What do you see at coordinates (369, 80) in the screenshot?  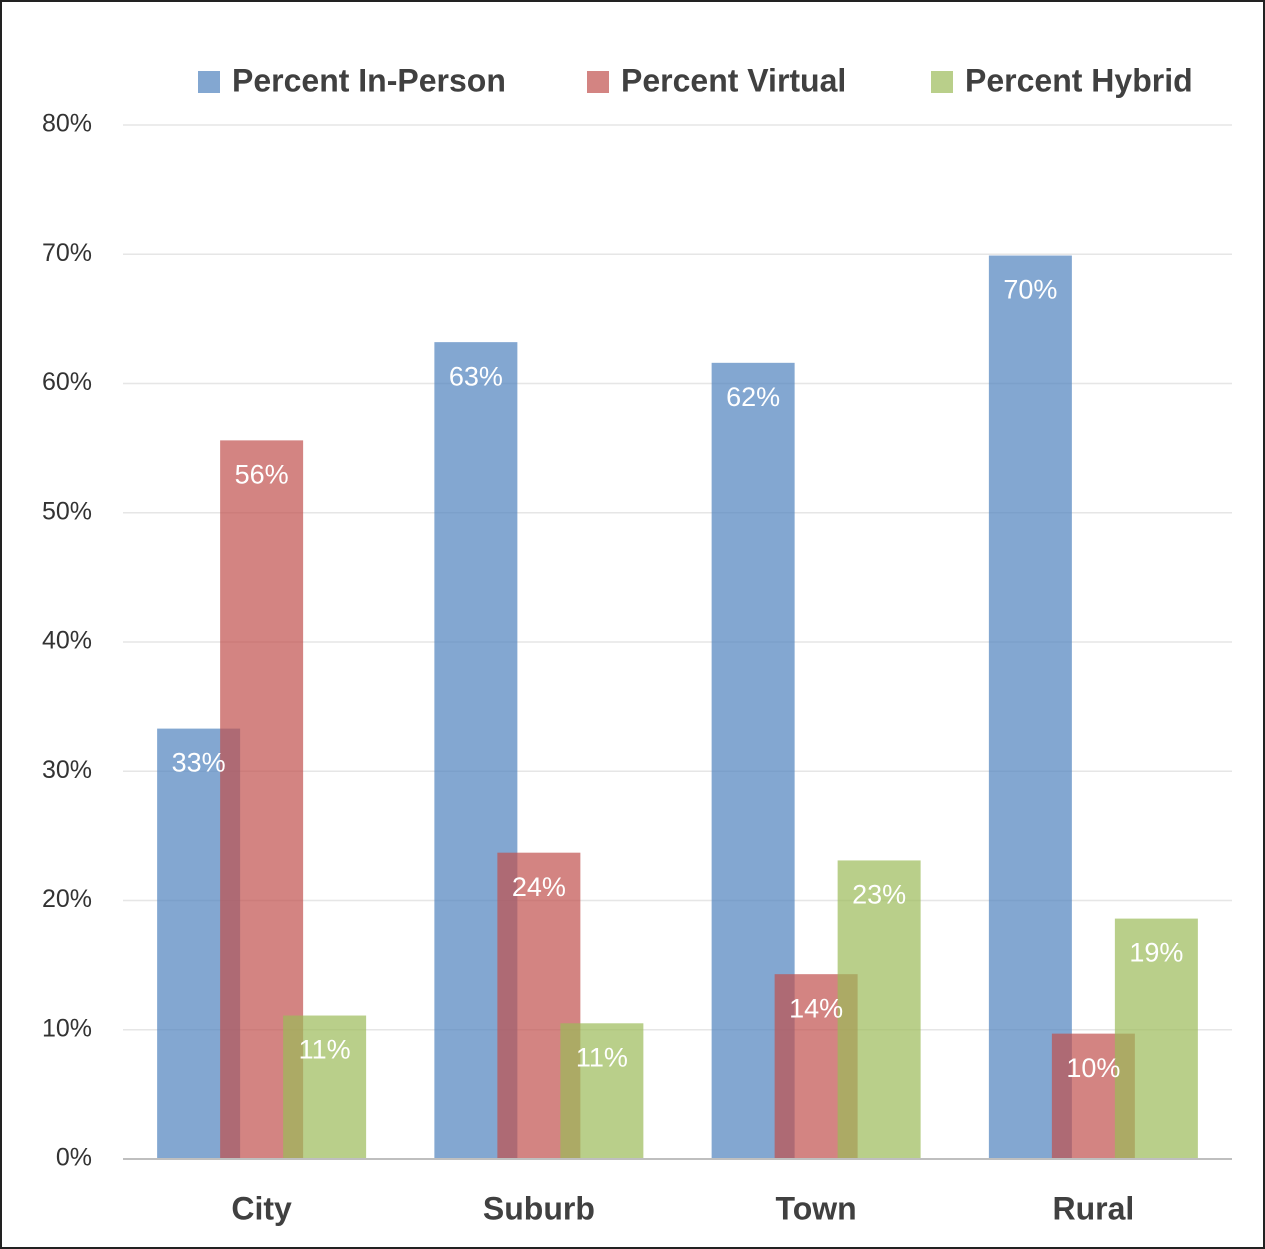 I see `legend-label: Percent In-Person` at bounding box center [369, 80].